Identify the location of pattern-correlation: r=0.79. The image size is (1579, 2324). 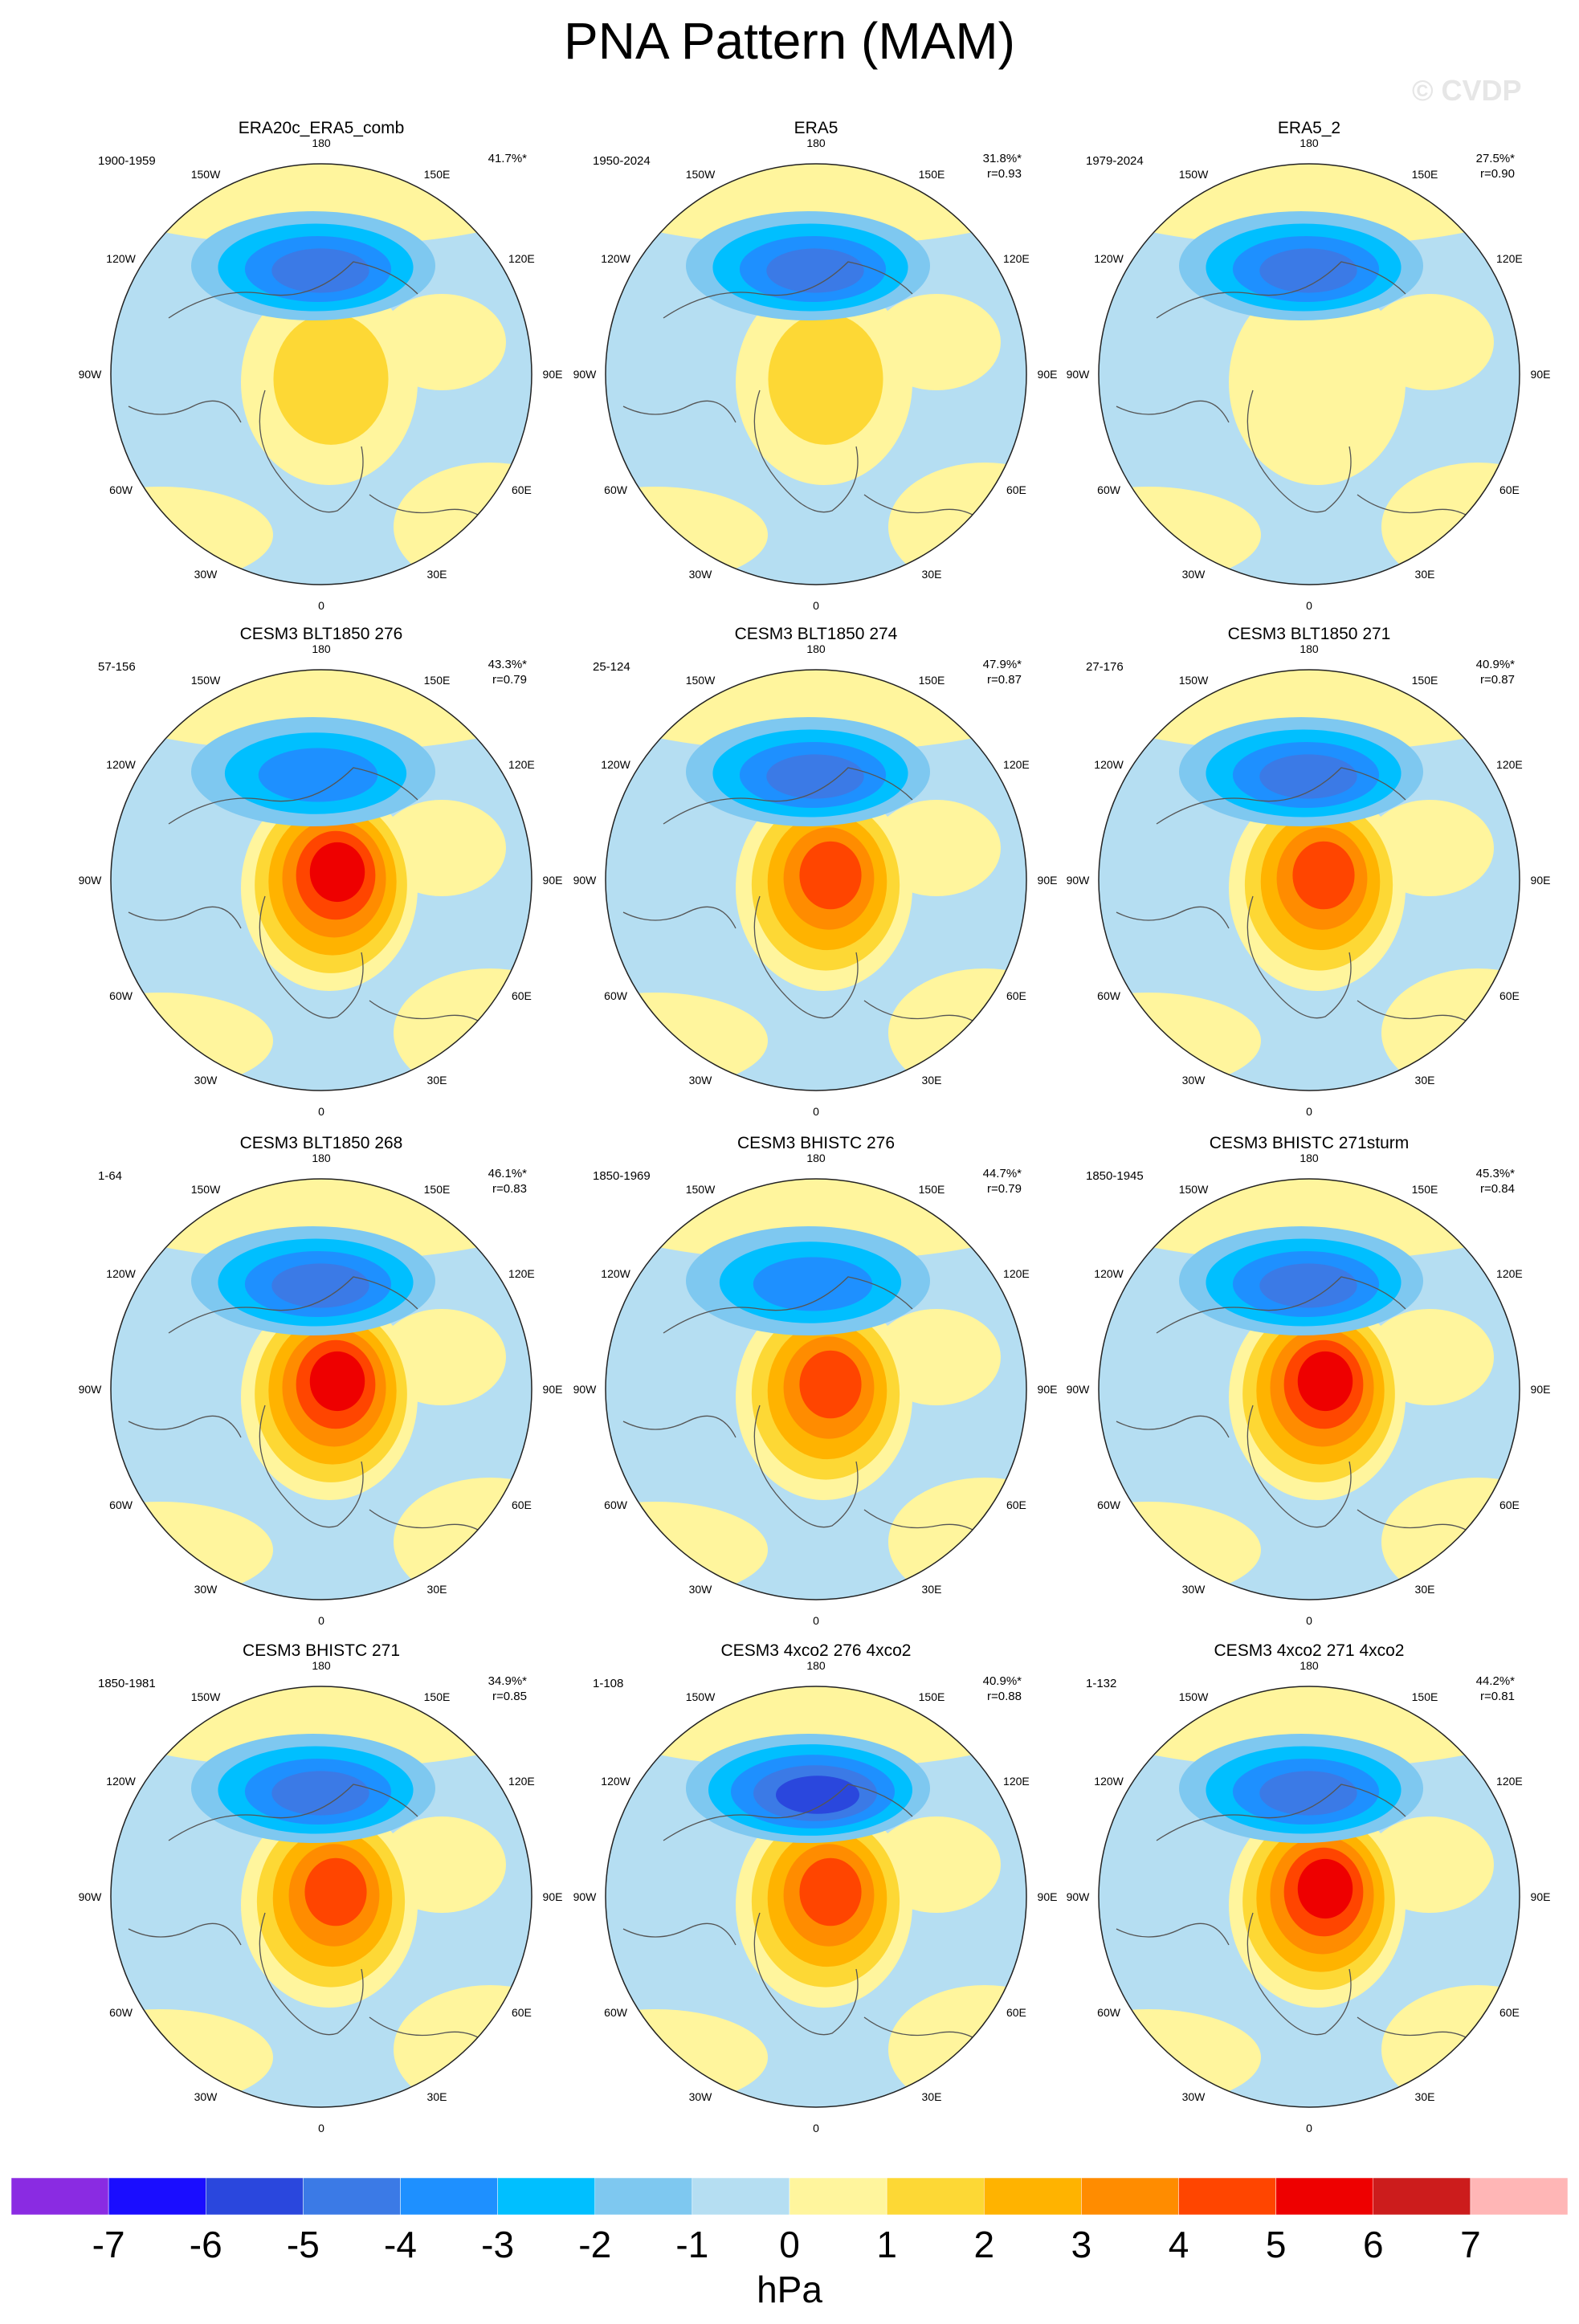
(509, 680).